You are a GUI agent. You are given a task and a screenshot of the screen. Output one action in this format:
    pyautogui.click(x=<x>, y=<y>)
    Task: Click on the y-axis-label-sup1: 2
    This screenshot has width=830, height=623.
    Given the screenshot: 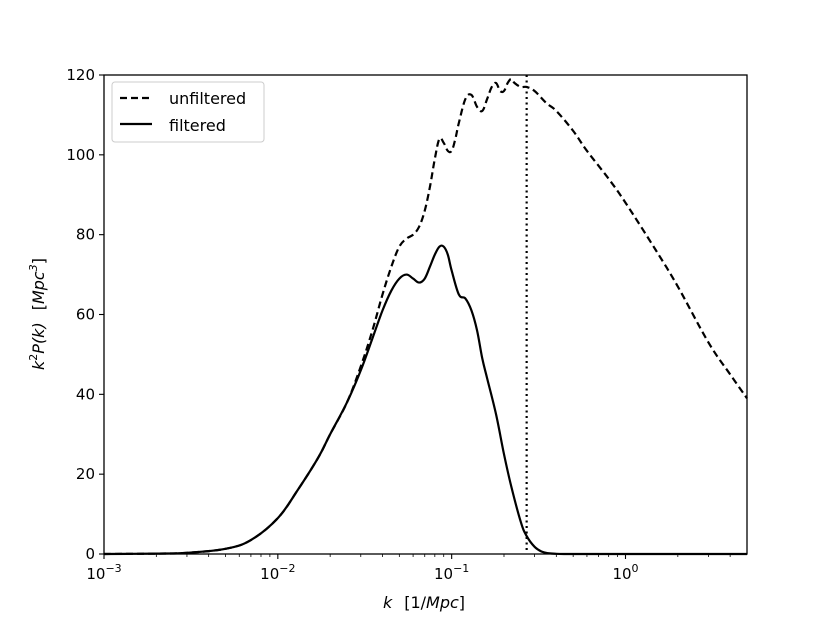 What is the action you would take?
    pyautogui.click(x=33, y=357)
    